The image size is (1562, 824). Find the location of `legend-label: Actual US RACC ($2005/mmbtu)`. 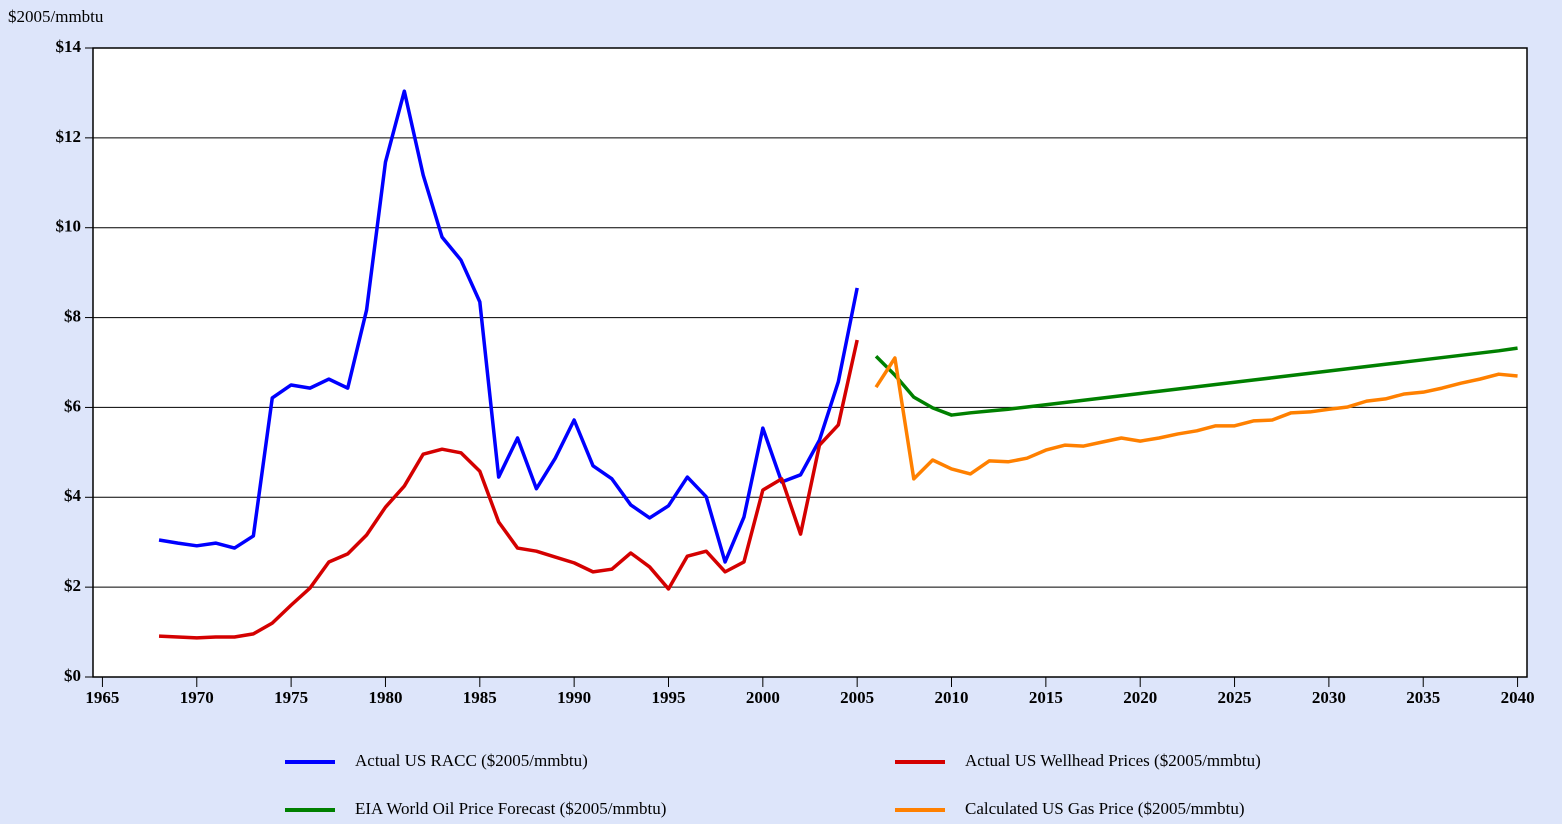

legend-label: Actual US RACC ($2005/mmbtu) is located at coordinates (471, 760).